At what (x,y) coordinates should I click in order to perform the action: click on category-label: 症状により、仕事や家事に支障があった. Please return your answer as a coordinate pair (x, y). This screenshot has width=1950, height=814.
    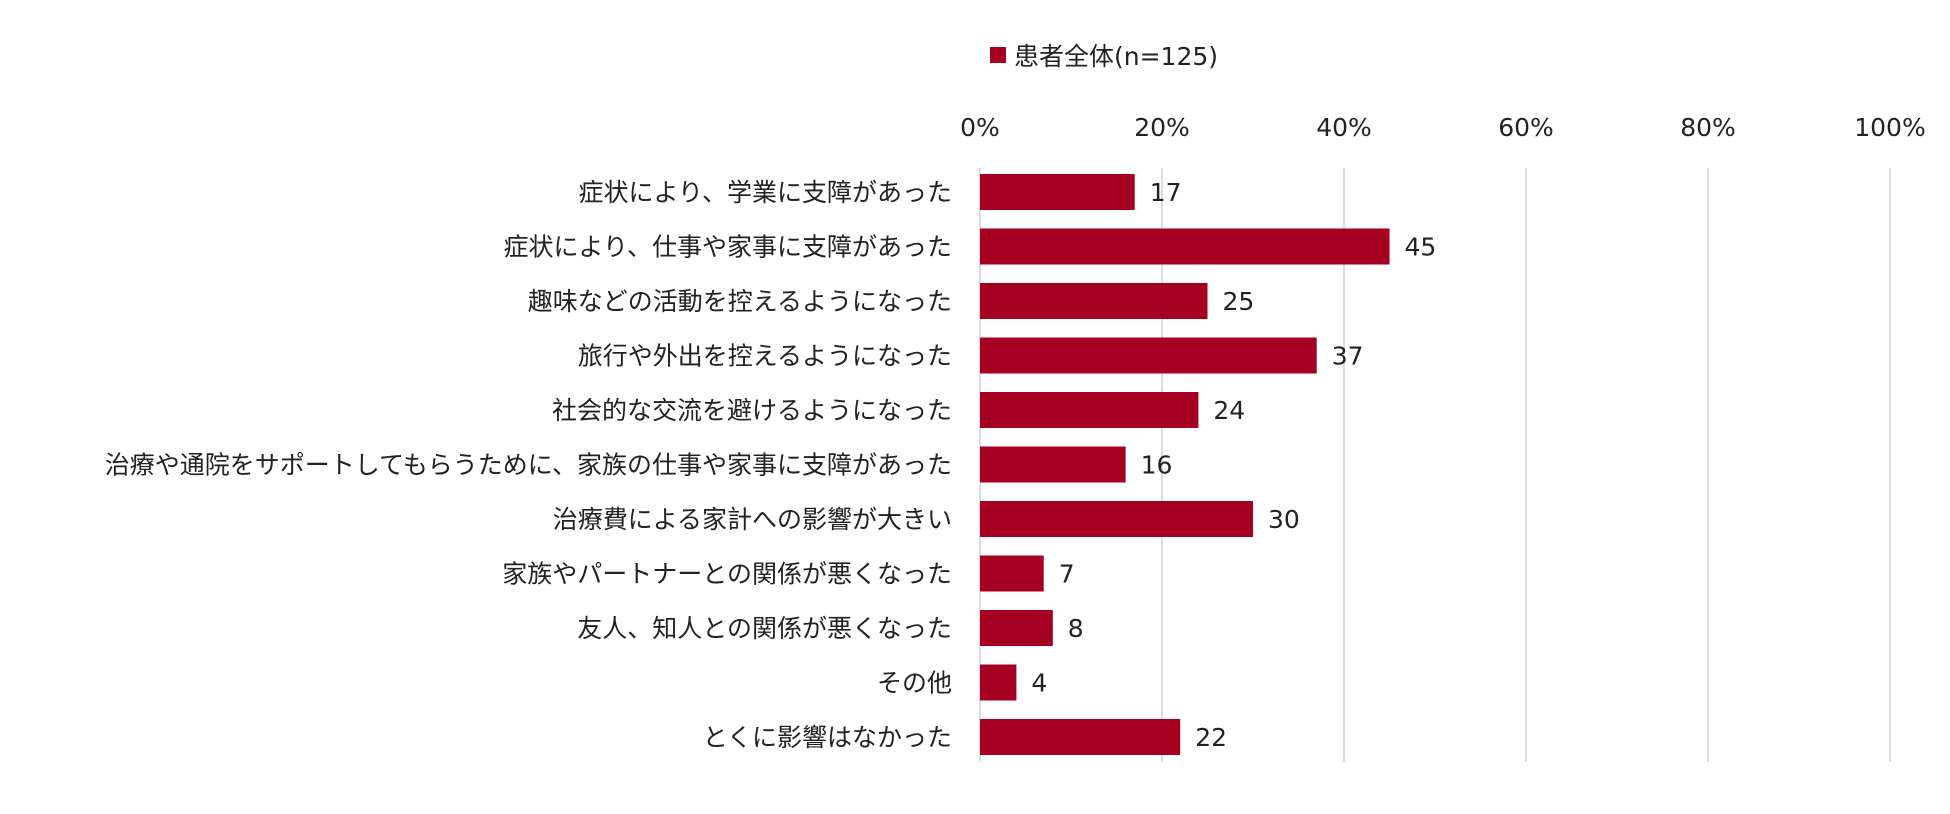
    Looking at the image, I should click on (727, 247).